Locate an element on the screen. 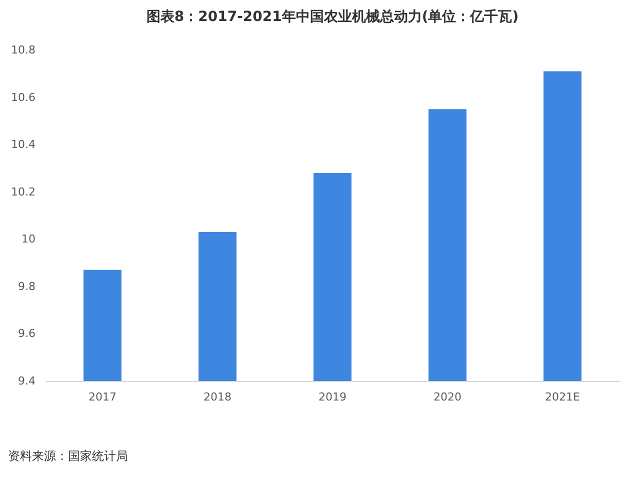 The height and width of the screenshot is (477, 639). x-tick-label: 2021E is located at coordinates (562, 397).